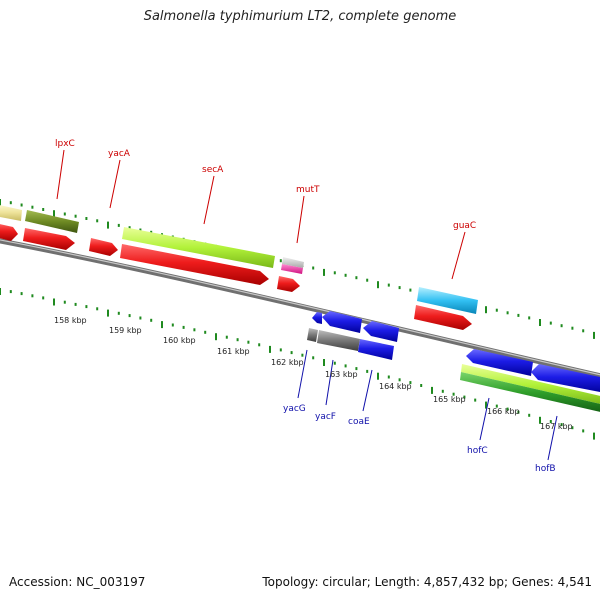 The width and height of the screenshot is (600, 600). Describe the element at coordinates (341, 374) in the screenshot. I see `kbp-label: 163 kbp` at that location.